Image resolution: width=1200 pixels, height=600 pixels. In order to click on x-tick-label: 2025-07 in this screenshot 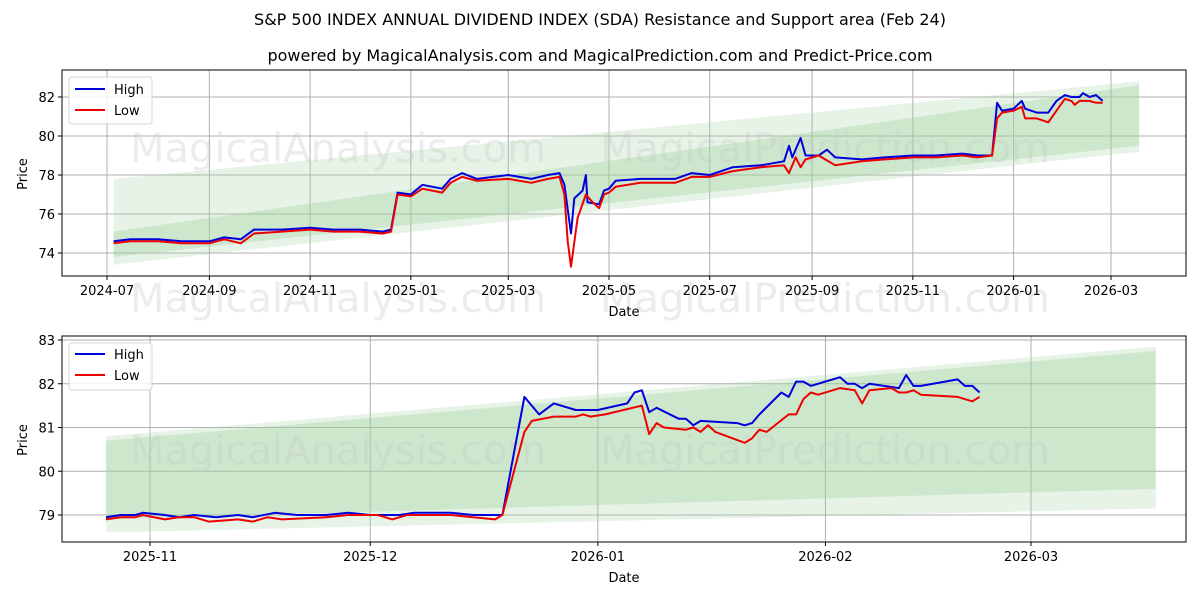, I will do `click(710, 291)`.